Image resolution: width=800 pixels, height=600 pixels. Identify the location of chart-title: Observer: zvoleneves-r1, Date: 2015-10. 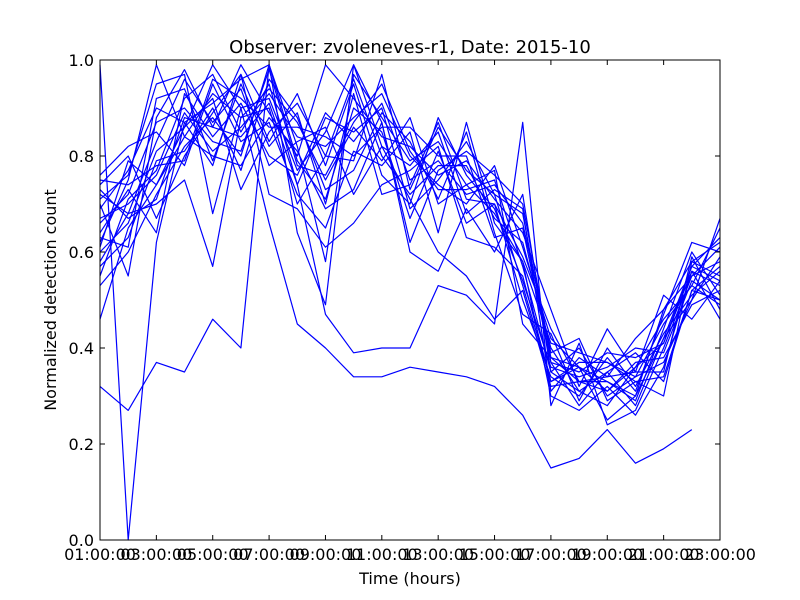
(410, 47).